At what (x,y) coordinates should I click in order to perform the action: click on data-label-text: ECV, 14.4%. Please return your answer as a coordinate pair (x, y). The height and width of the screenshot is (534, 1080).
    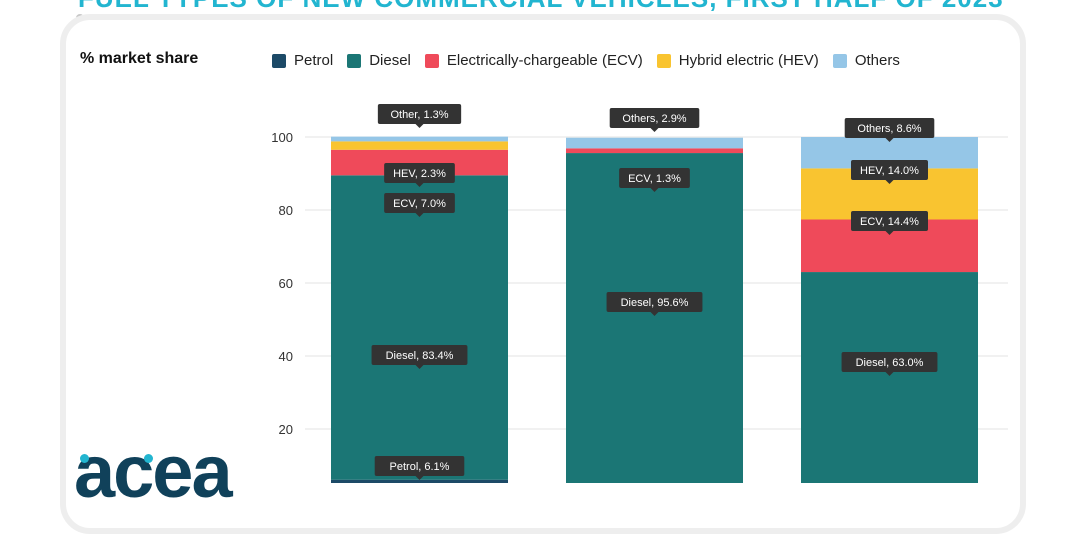
    Looking at the image, I should click on (889, 222).